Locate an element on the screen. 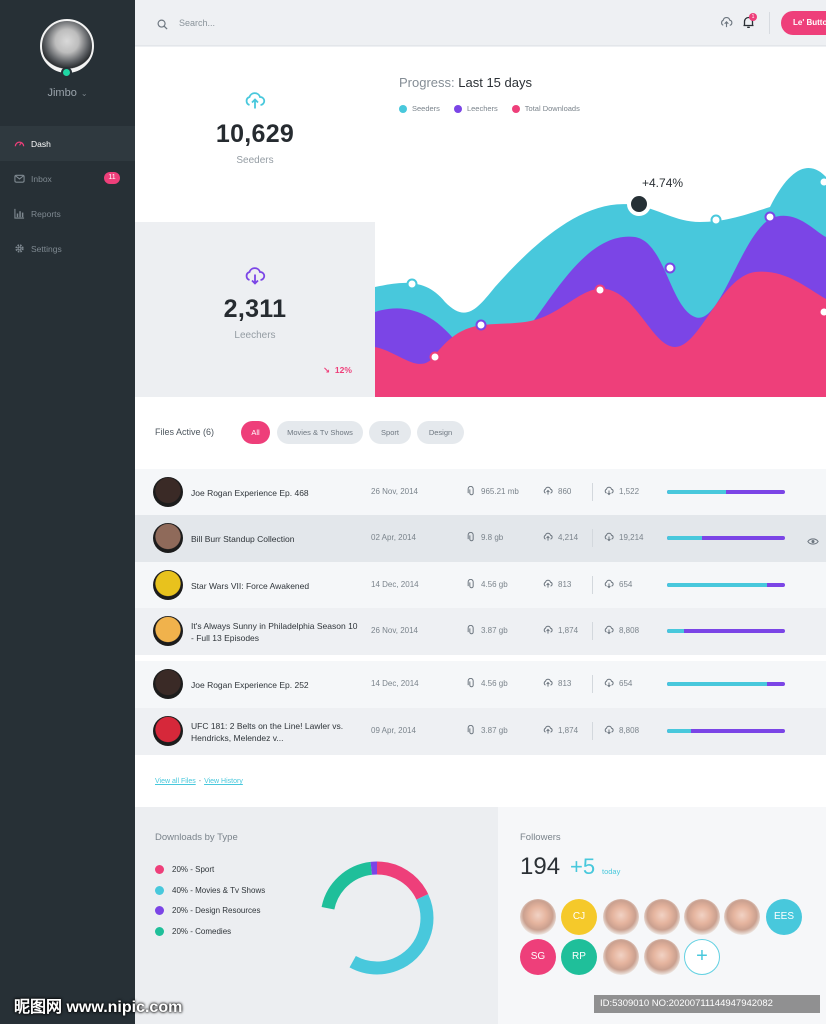  sidebar-item-dash: Dash is located at coordinates (67, 143).